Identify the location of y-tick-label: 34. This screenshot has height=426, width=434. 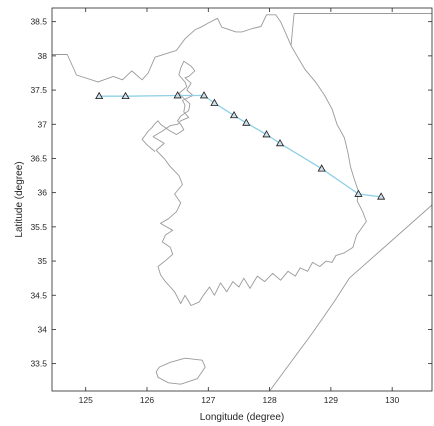
(43, 329).